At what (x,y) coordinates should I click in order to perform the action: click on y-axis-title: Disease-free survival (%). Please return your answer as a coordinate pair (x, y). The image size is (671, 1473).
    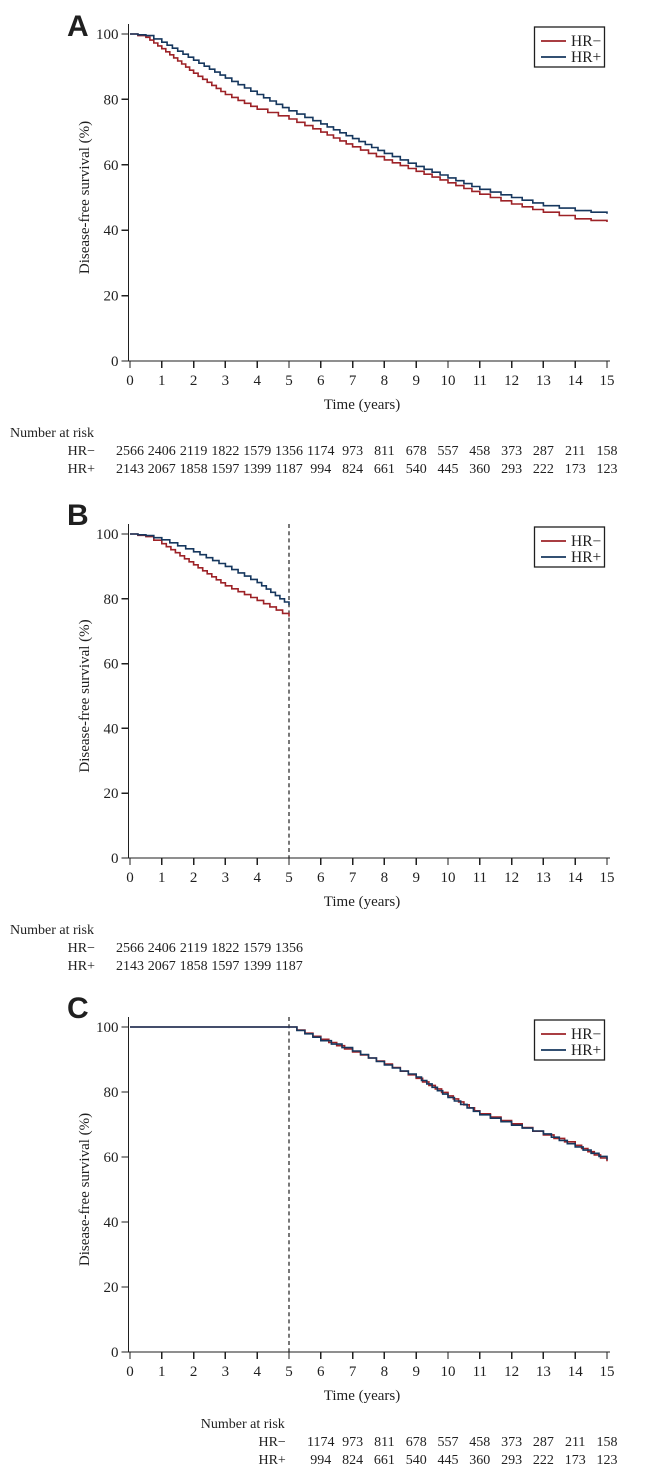
    Looking at the image, I should click on (85, 695).